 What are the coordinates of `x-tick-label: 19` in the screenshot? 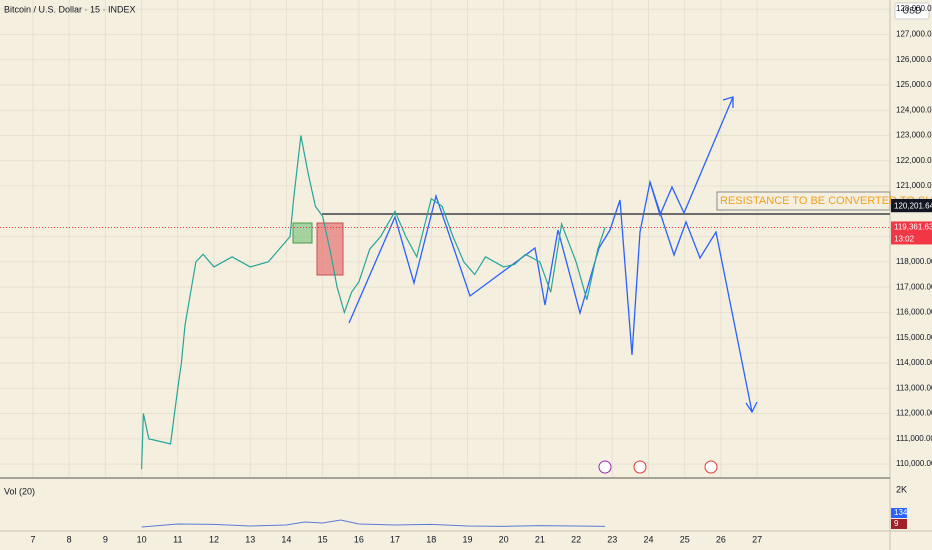 It's located at (467, 539).